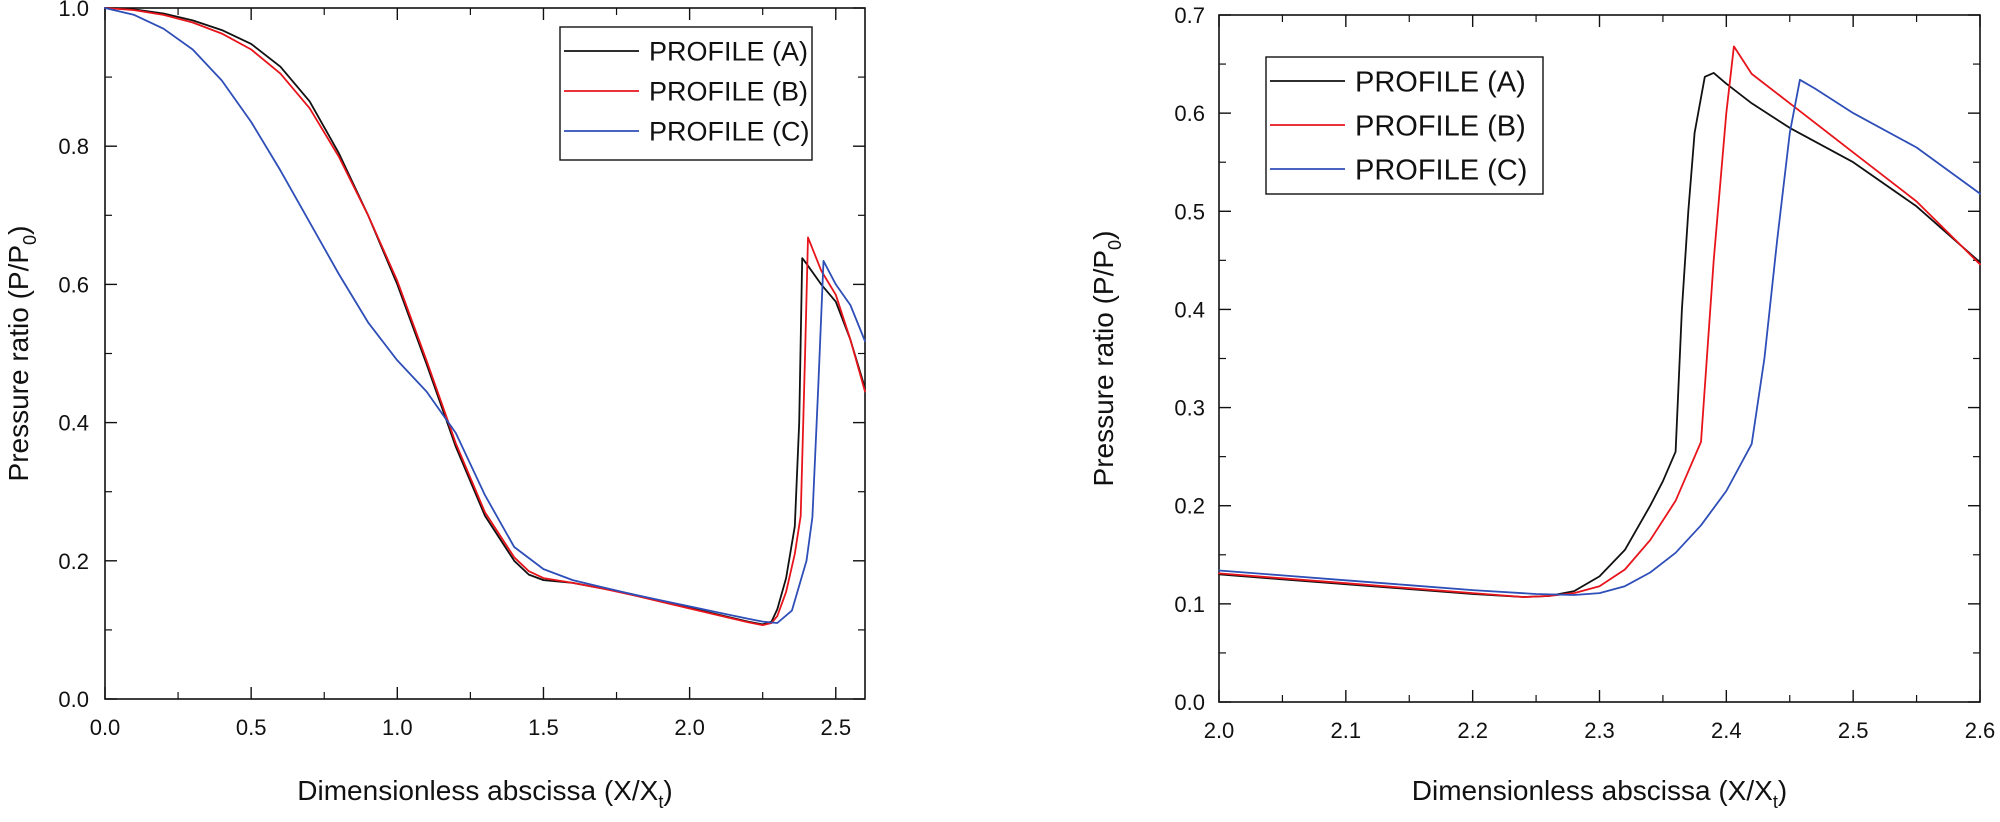 Image resolution: width=2000 pixels, height=822 pixels. What do you see at coordinates (1189, 408) in the screenshot?
I see `y-tick-label: 0.3` at bounding box center [1189, 408].